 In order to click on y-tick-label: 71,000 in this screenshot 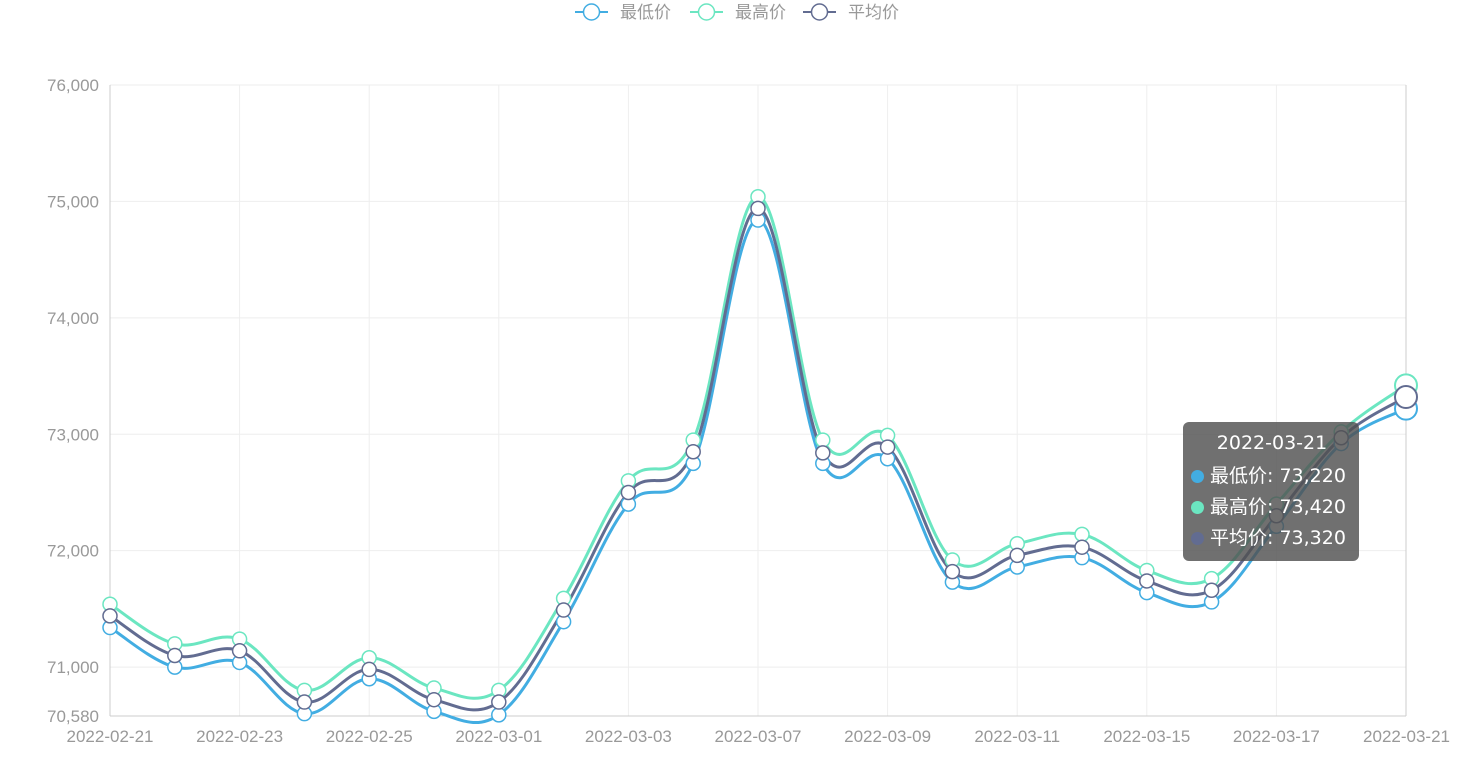, I will do `click(73, 667)`.